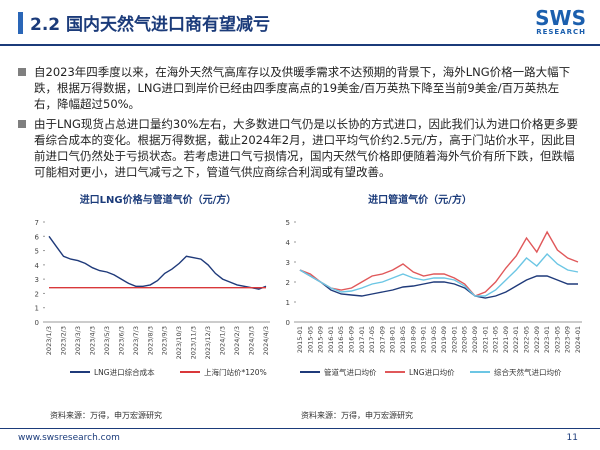  Describe the element at coordinates (78, 340) in the screenshot. I see `x-tick-label: 2023/3/3` at that location.